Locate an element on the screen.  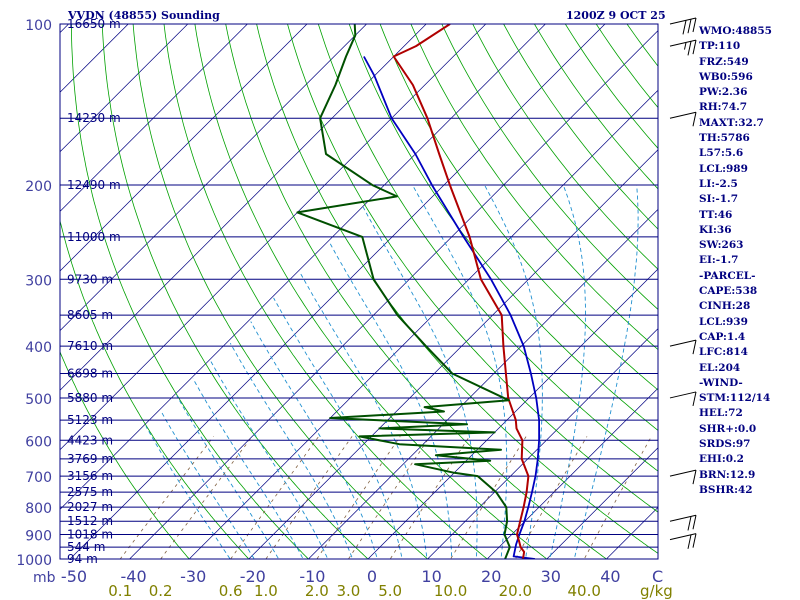
height-level-label: 9730 m is located at coordinates (90, 279).